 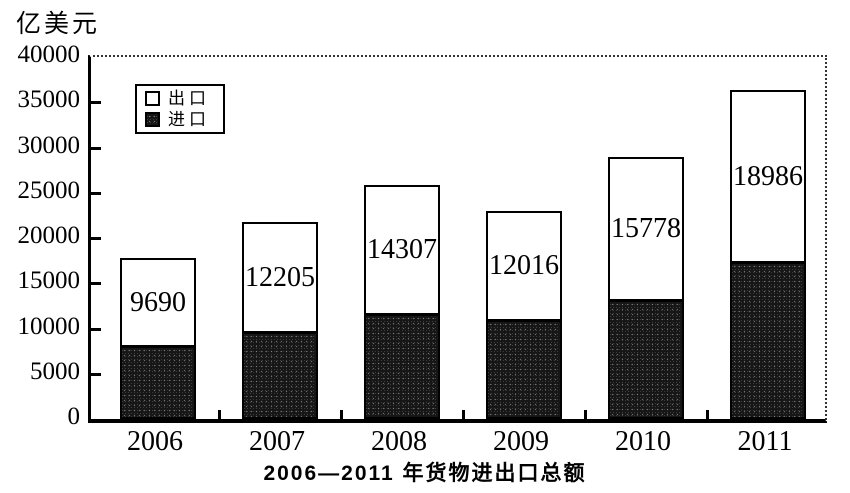 I want to click on bar-2009: 12016, so click(x=524, y=315).